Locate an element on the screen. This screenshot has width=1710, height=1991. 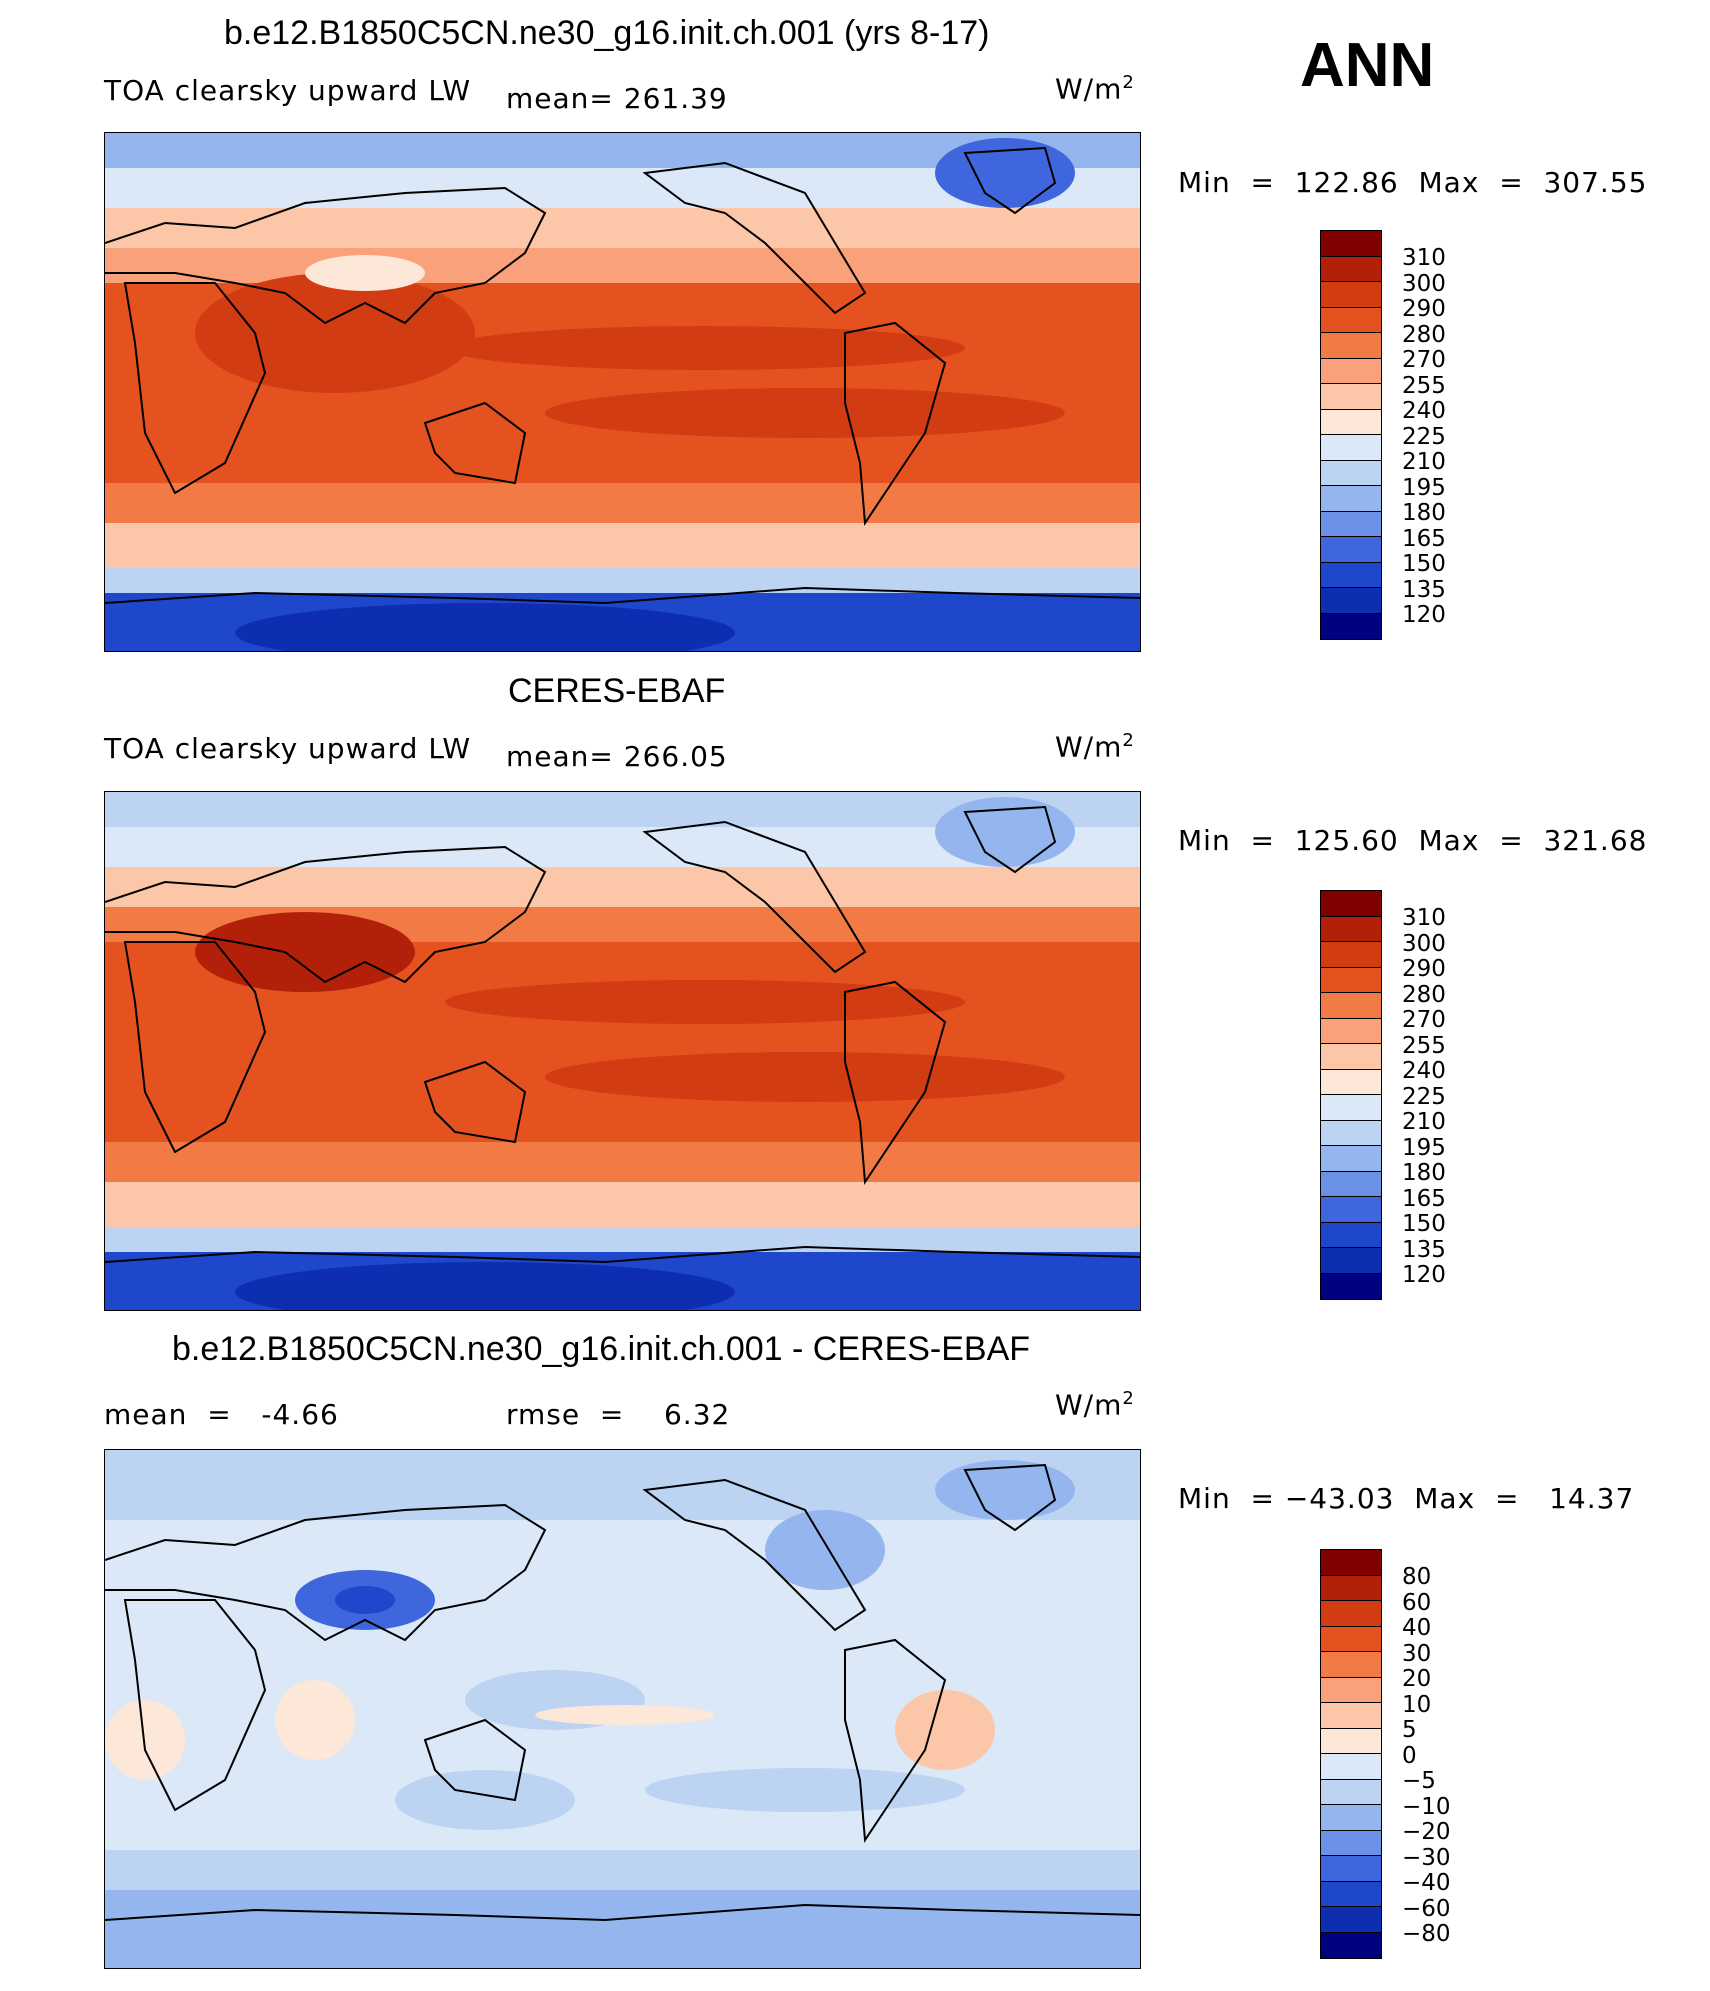
colorbar-tick-label: −80 is located at coordinates (1426, 1934).